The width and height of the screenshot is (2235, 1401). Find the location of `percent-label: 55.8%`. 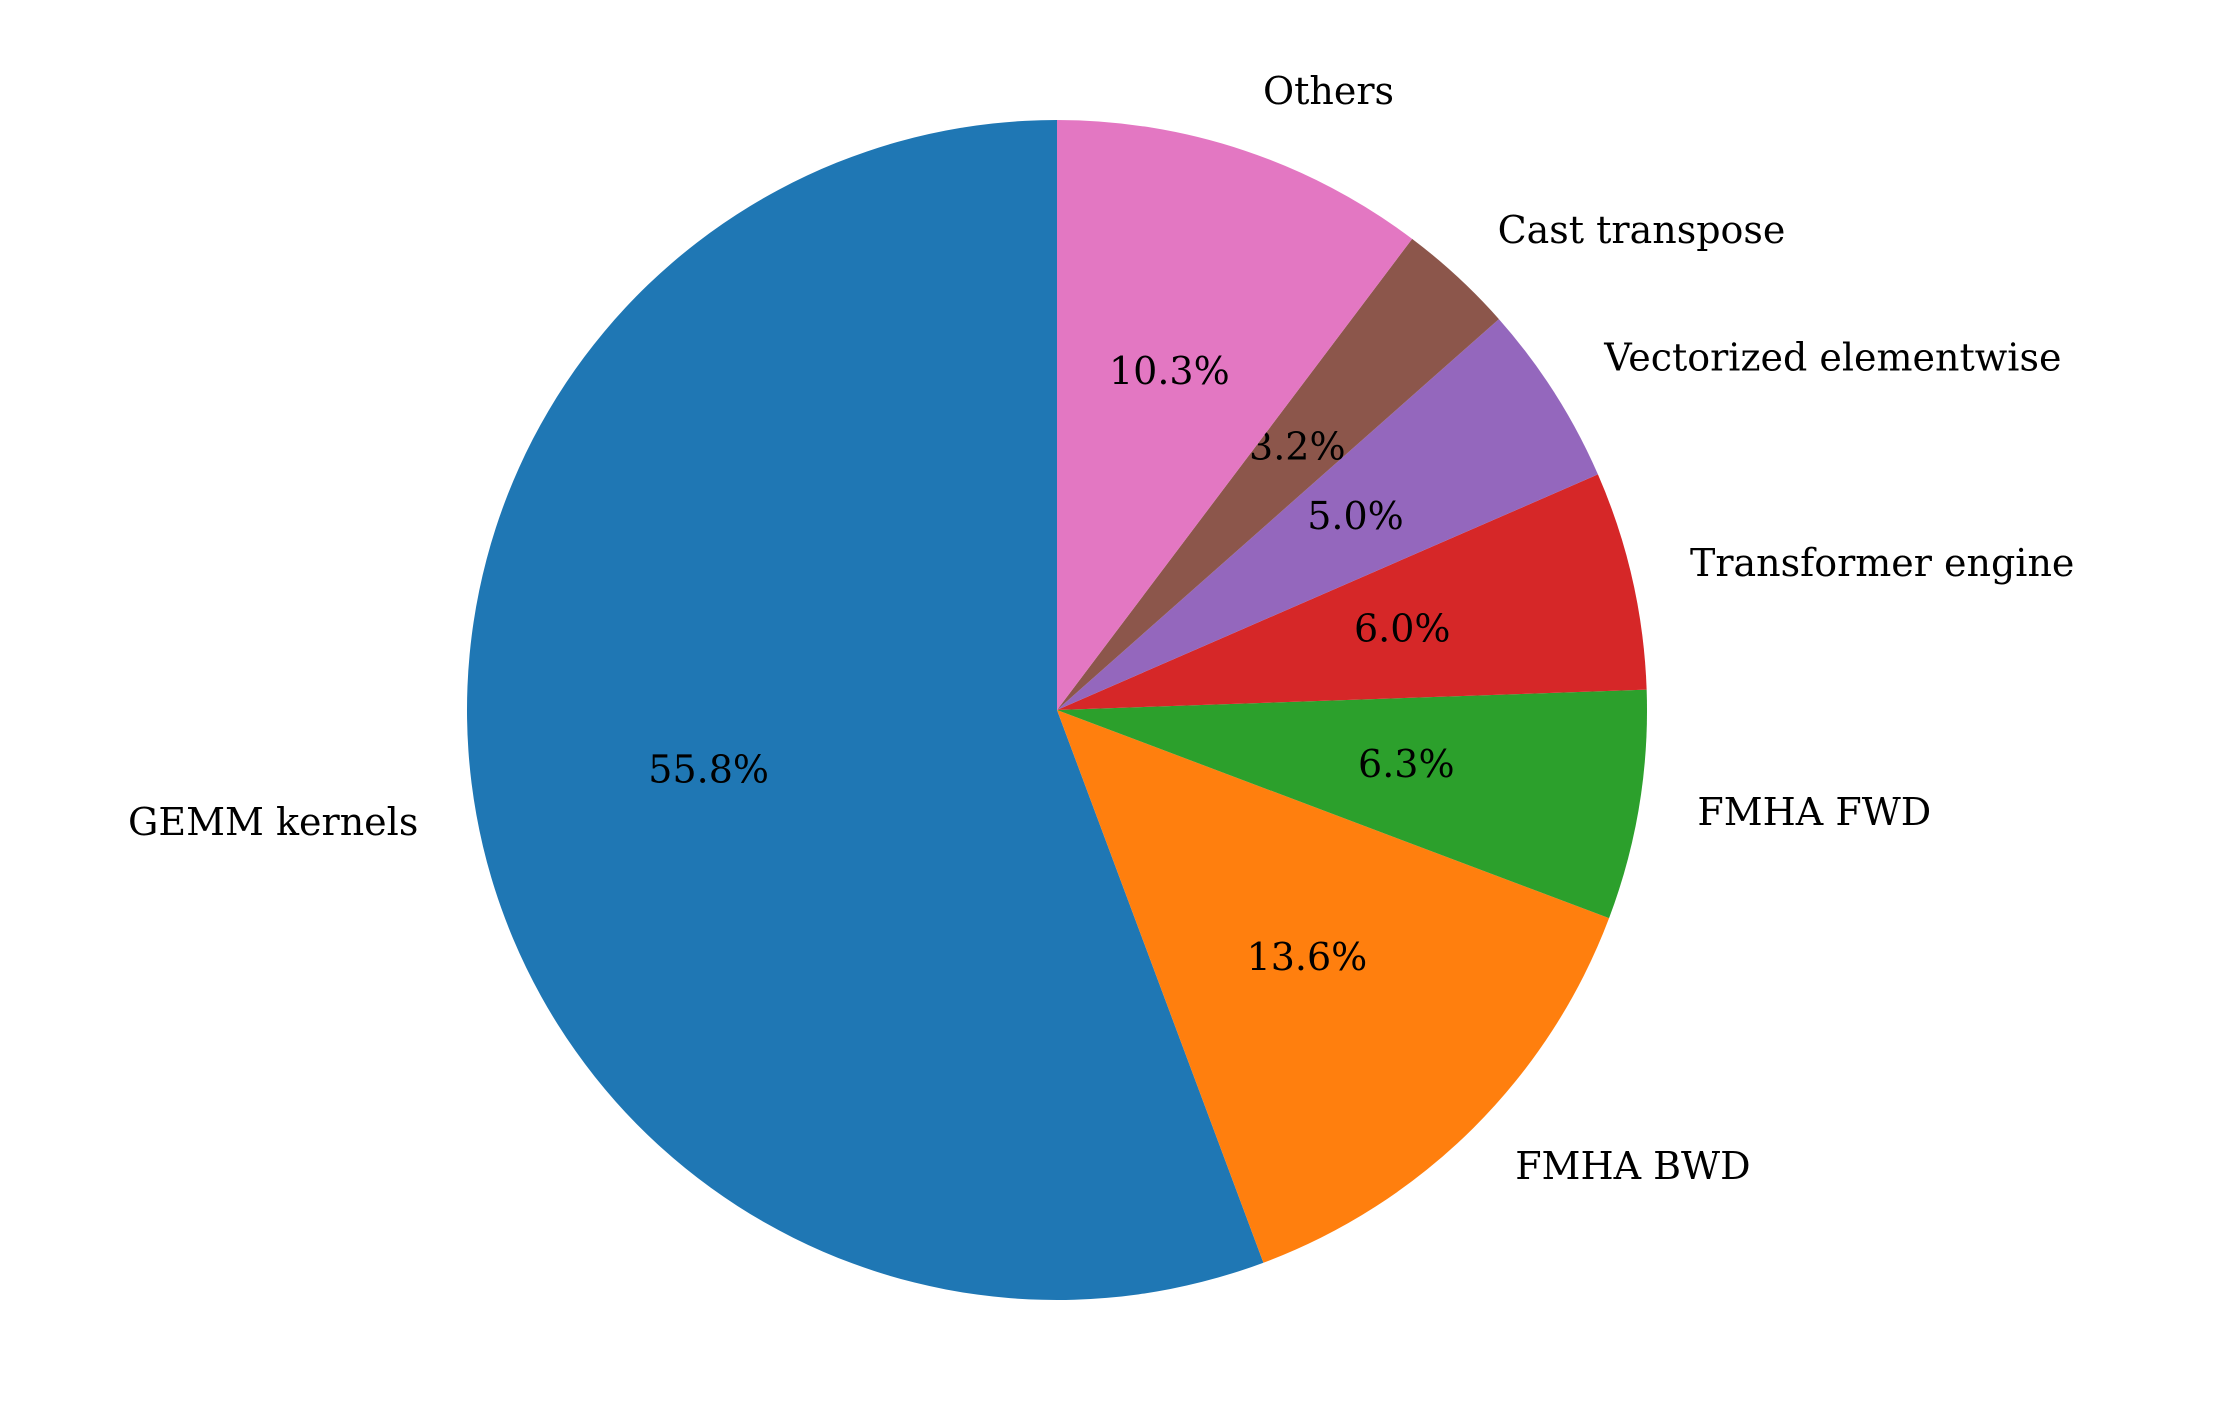

percent-label: 55.8% is located at coordinates (708, 769).